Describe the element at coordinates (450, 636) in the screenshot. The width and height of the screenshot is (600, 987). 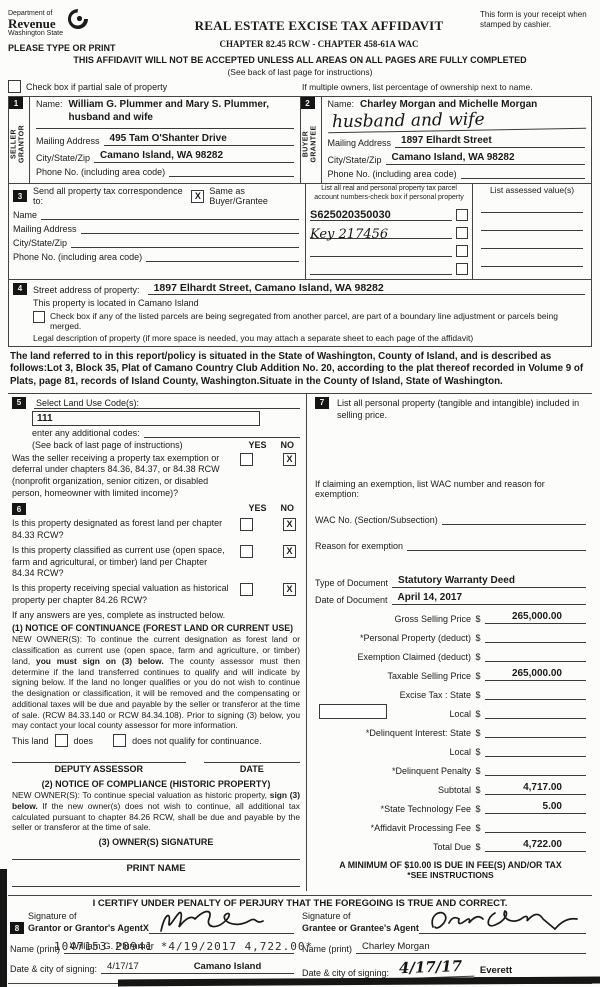
I see `fee-row-personal: *Personal Property (deduct) $` at that location.